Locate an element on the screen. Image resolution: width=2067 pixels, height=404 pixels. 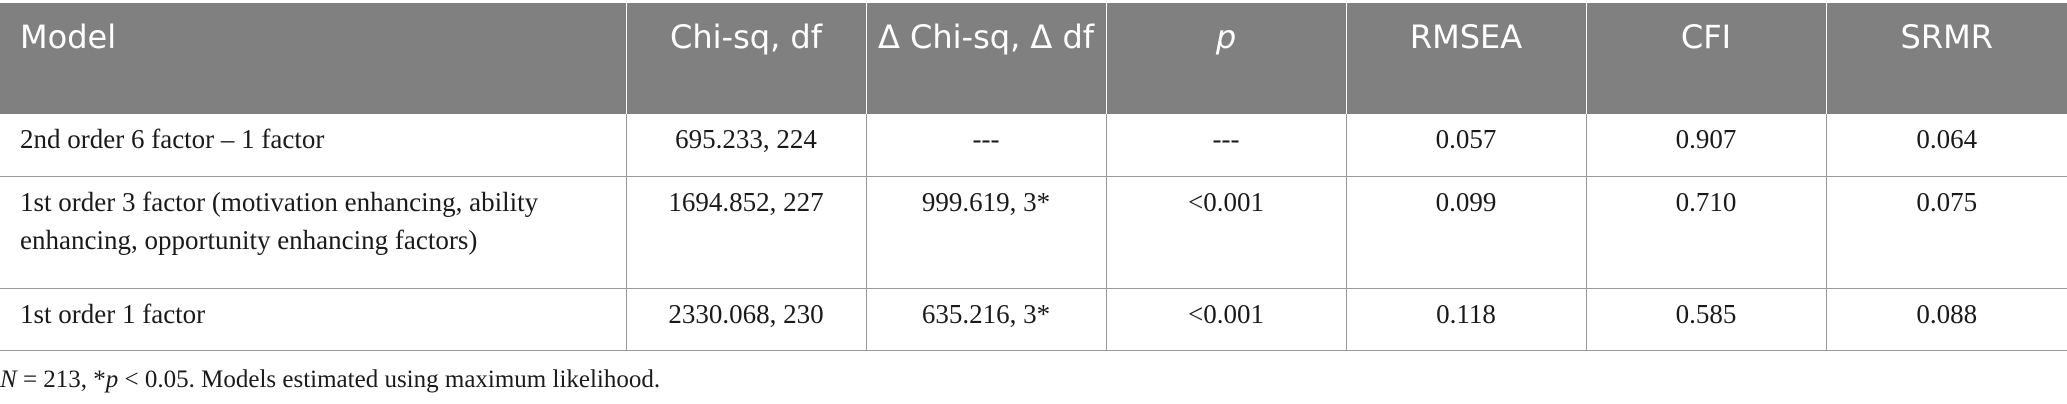
cell-srmr: 0.064 is located at coordinates (1946, 145).